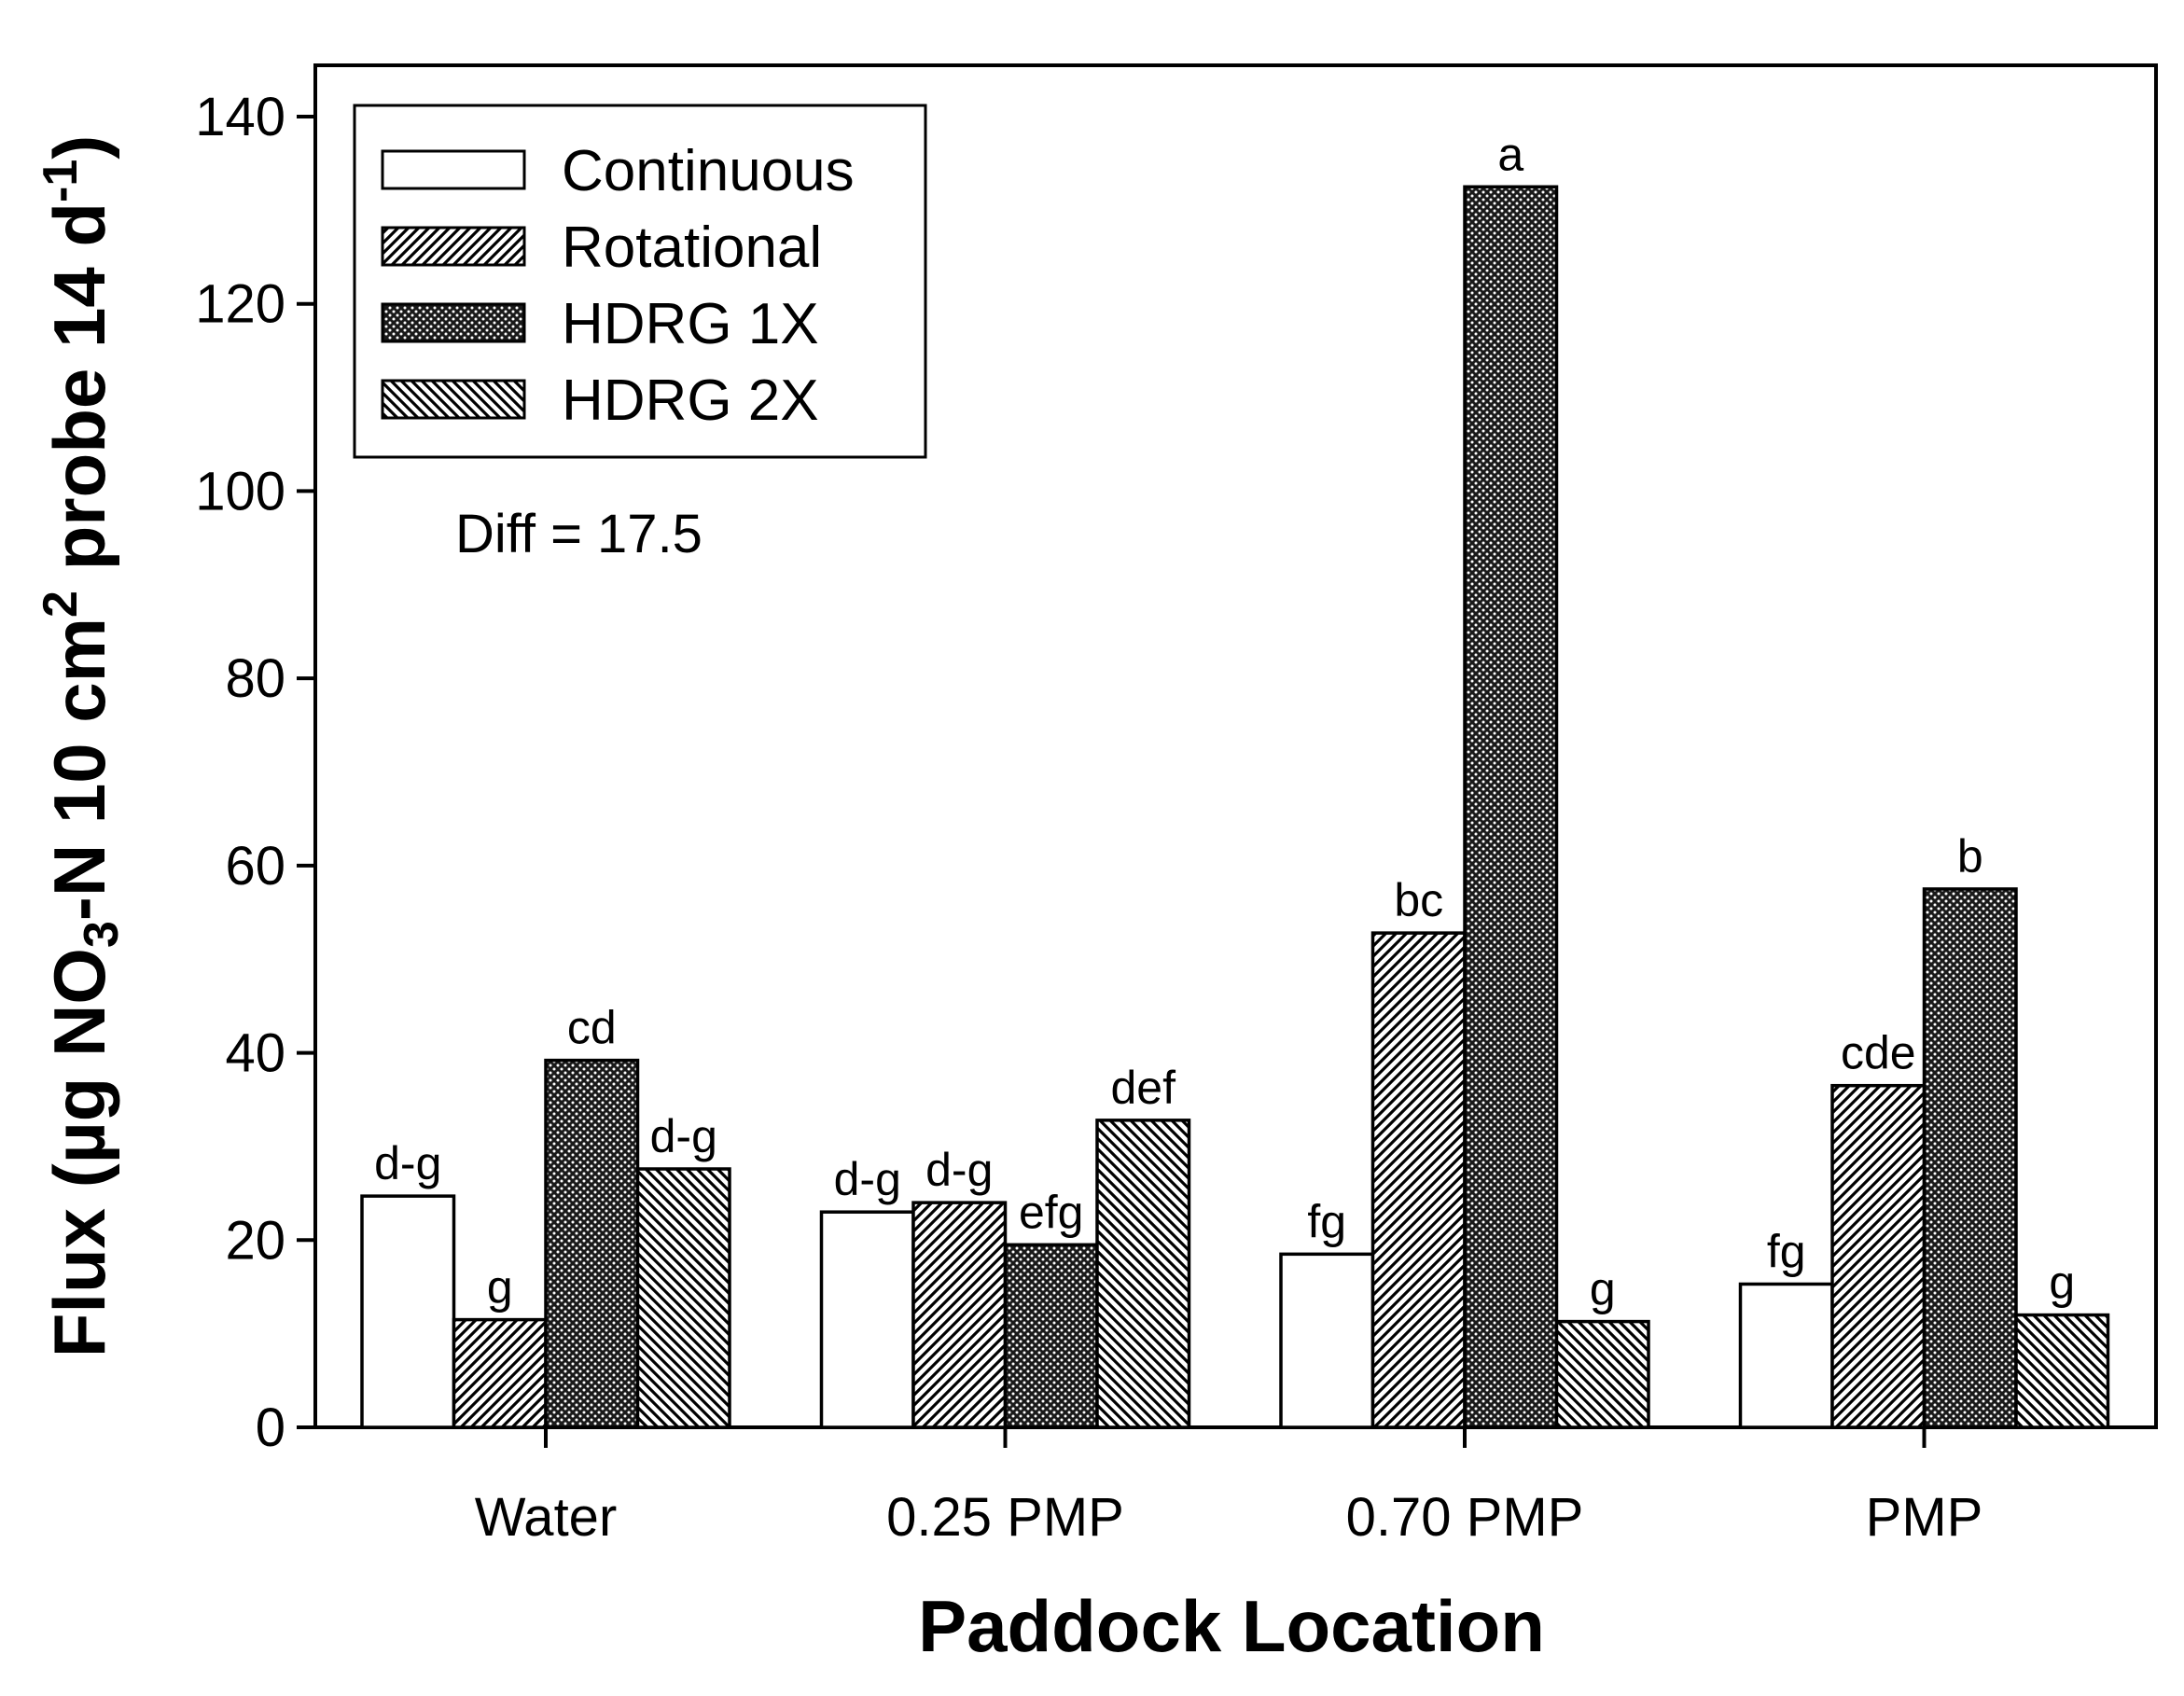 This screenshot has height=1696, width=2184. What do you see at coordinates (255, 1241) in the screenshot?
I see `y-tick-label: 20` at bounding box center [255, 1241].